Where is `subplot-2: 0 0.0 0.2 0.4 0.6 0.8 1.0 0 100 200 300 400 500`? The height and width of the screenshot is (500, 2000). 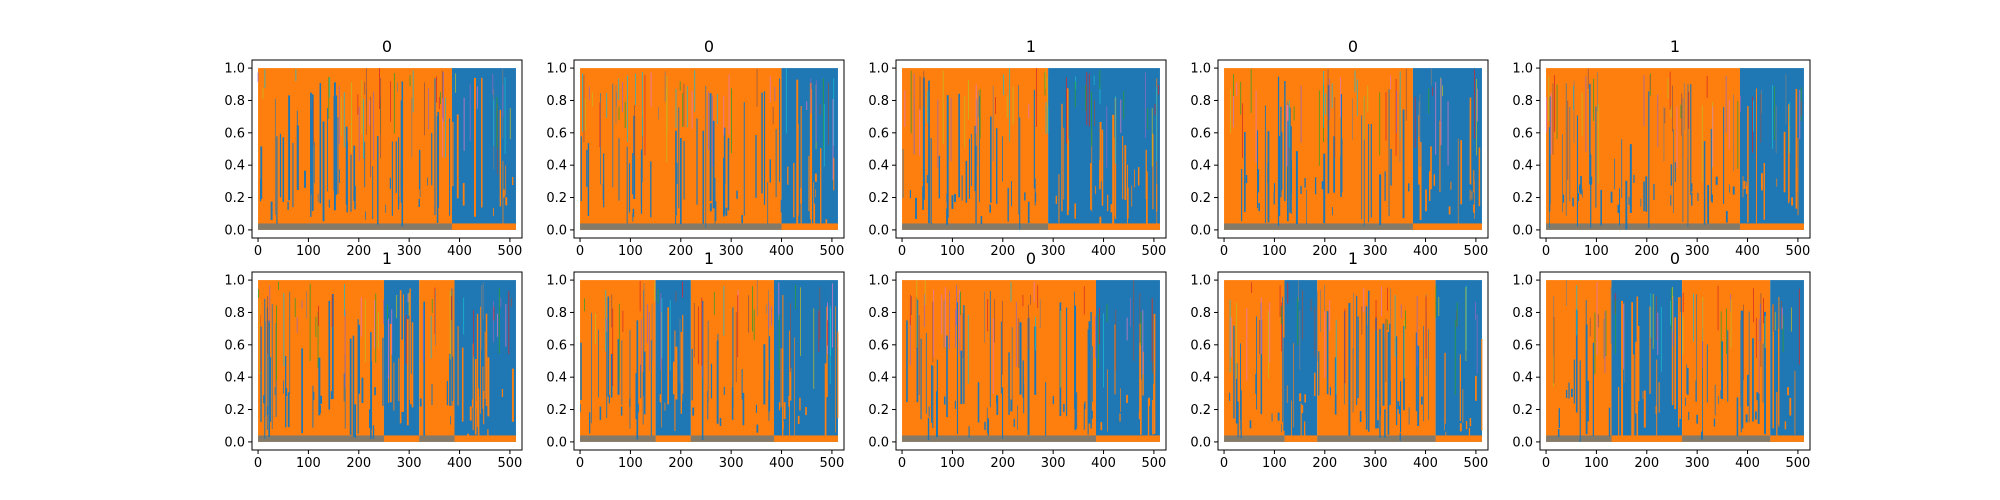
subplot-2: 0 0.0 0.2 0.4 0.6 0.8 1.0 0 100 200 300 400 500 is located at coordinates (695, 148).